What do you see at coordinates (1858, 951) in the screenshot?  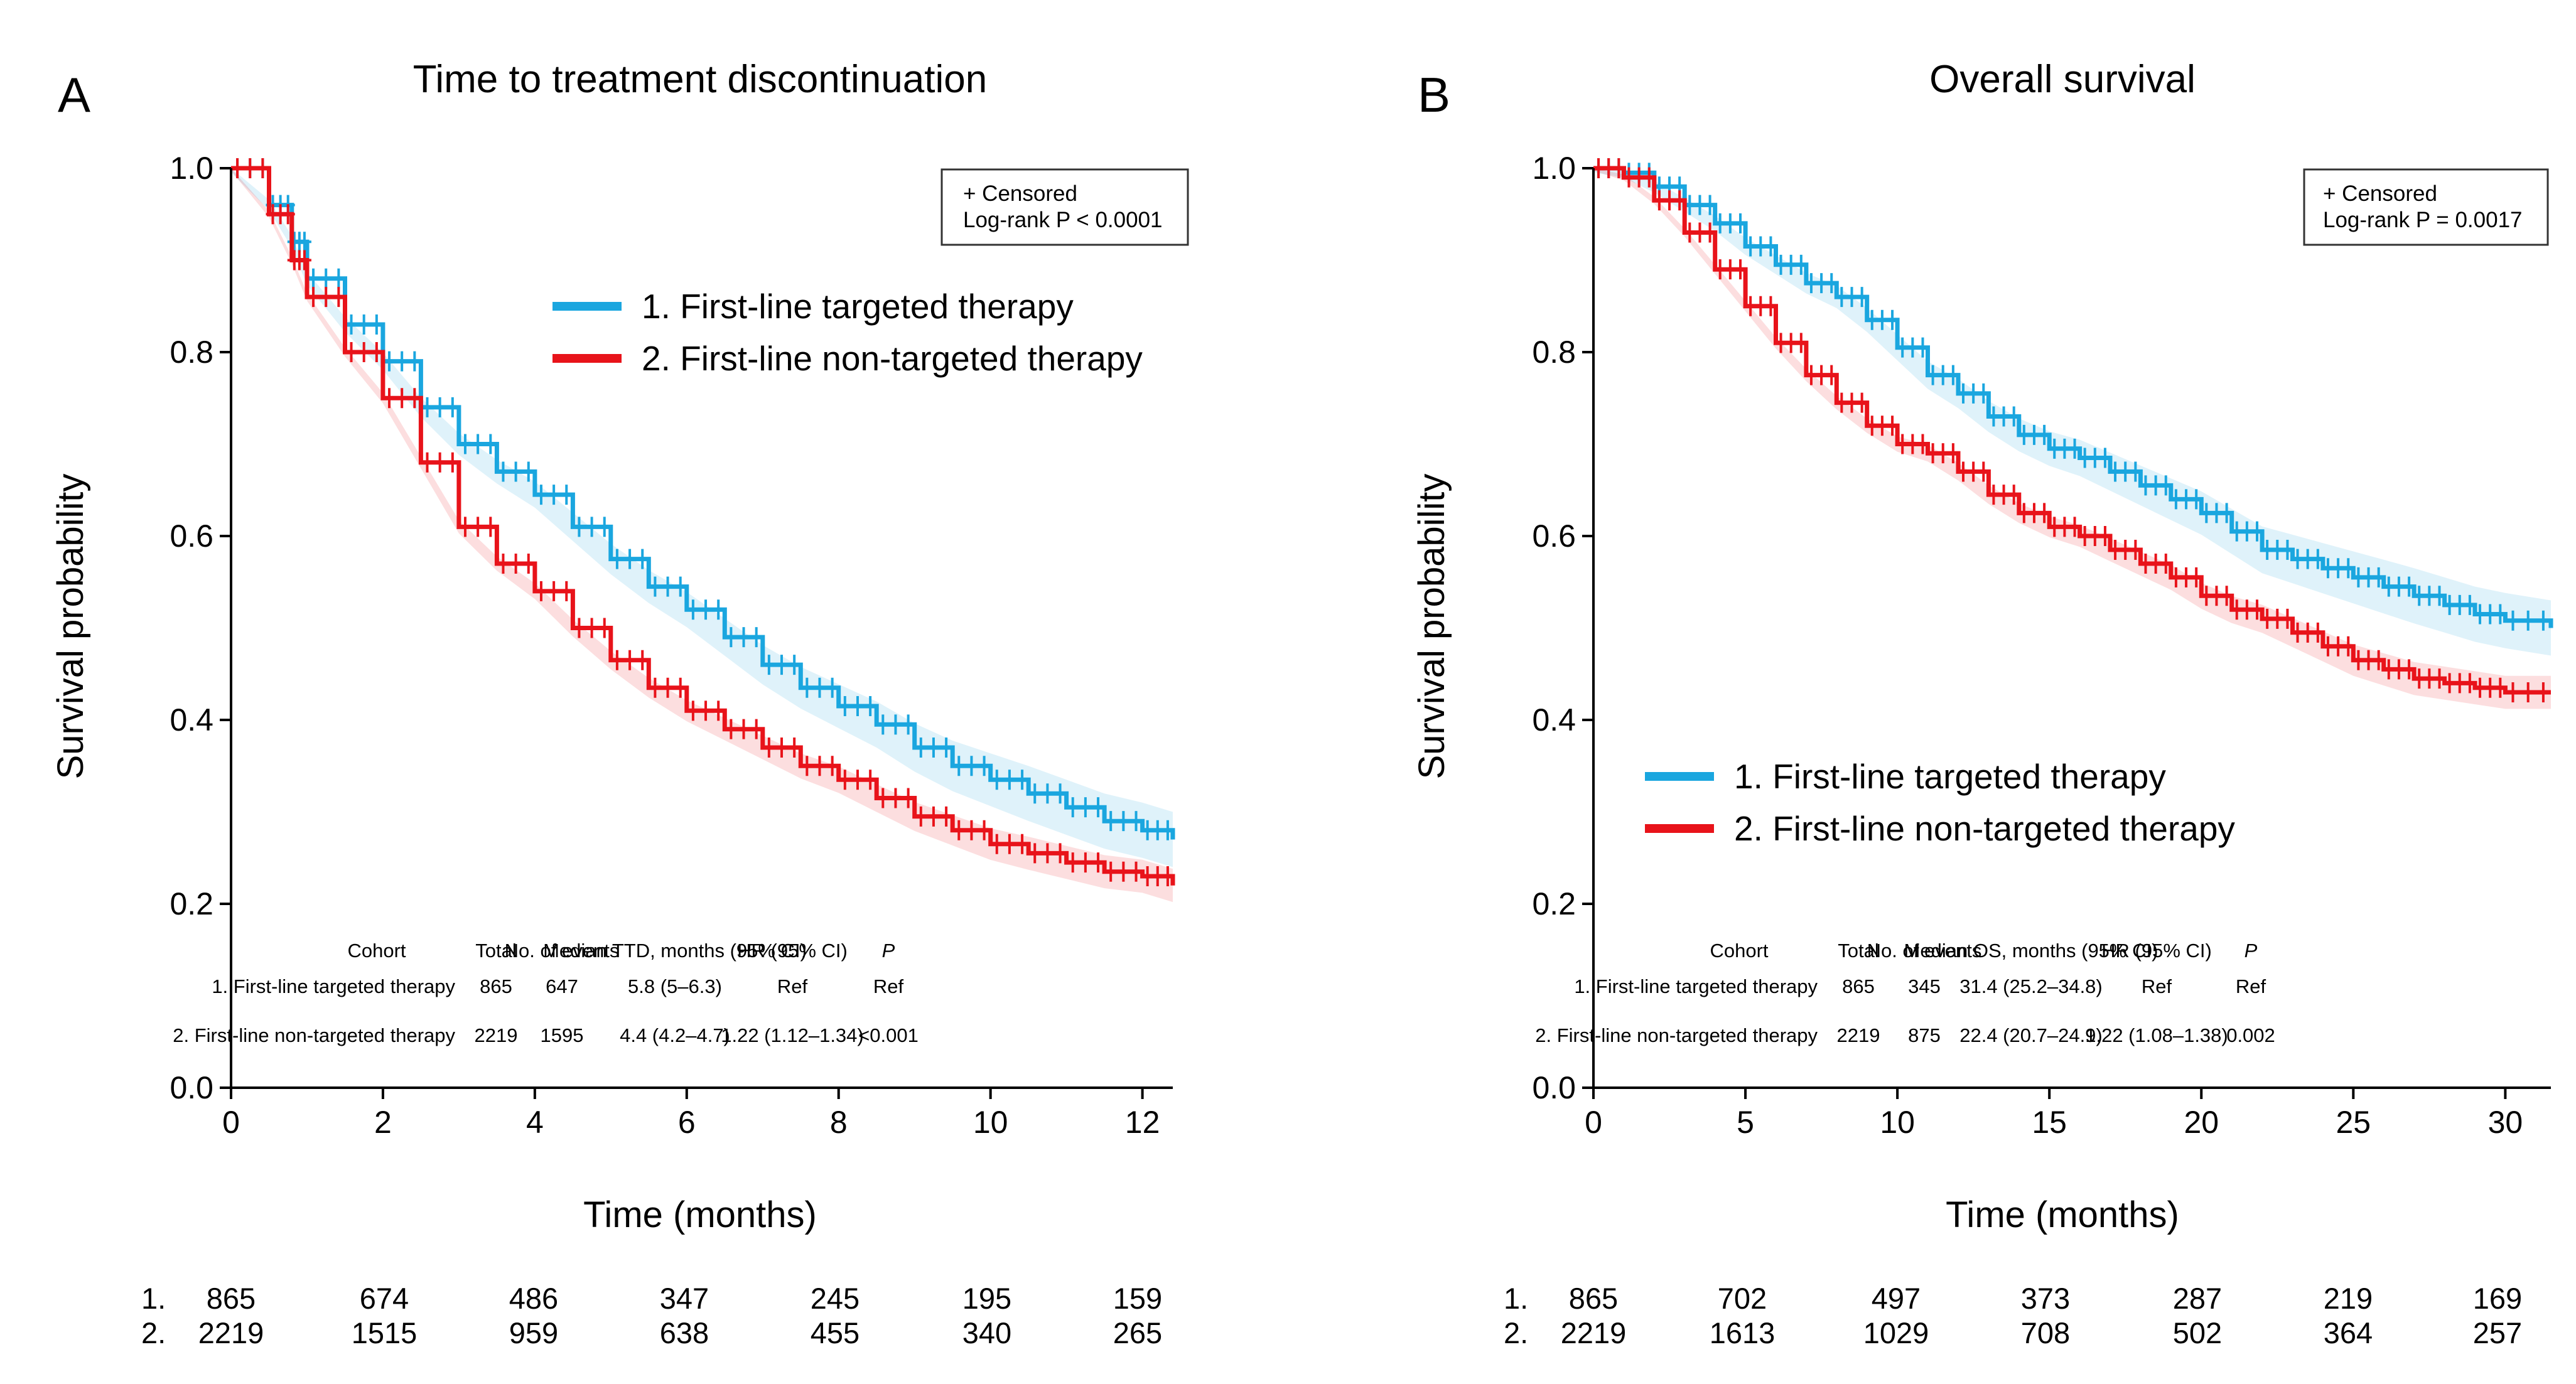 I see `table-b-header-total: Total` at bounding box center [1858, 951].